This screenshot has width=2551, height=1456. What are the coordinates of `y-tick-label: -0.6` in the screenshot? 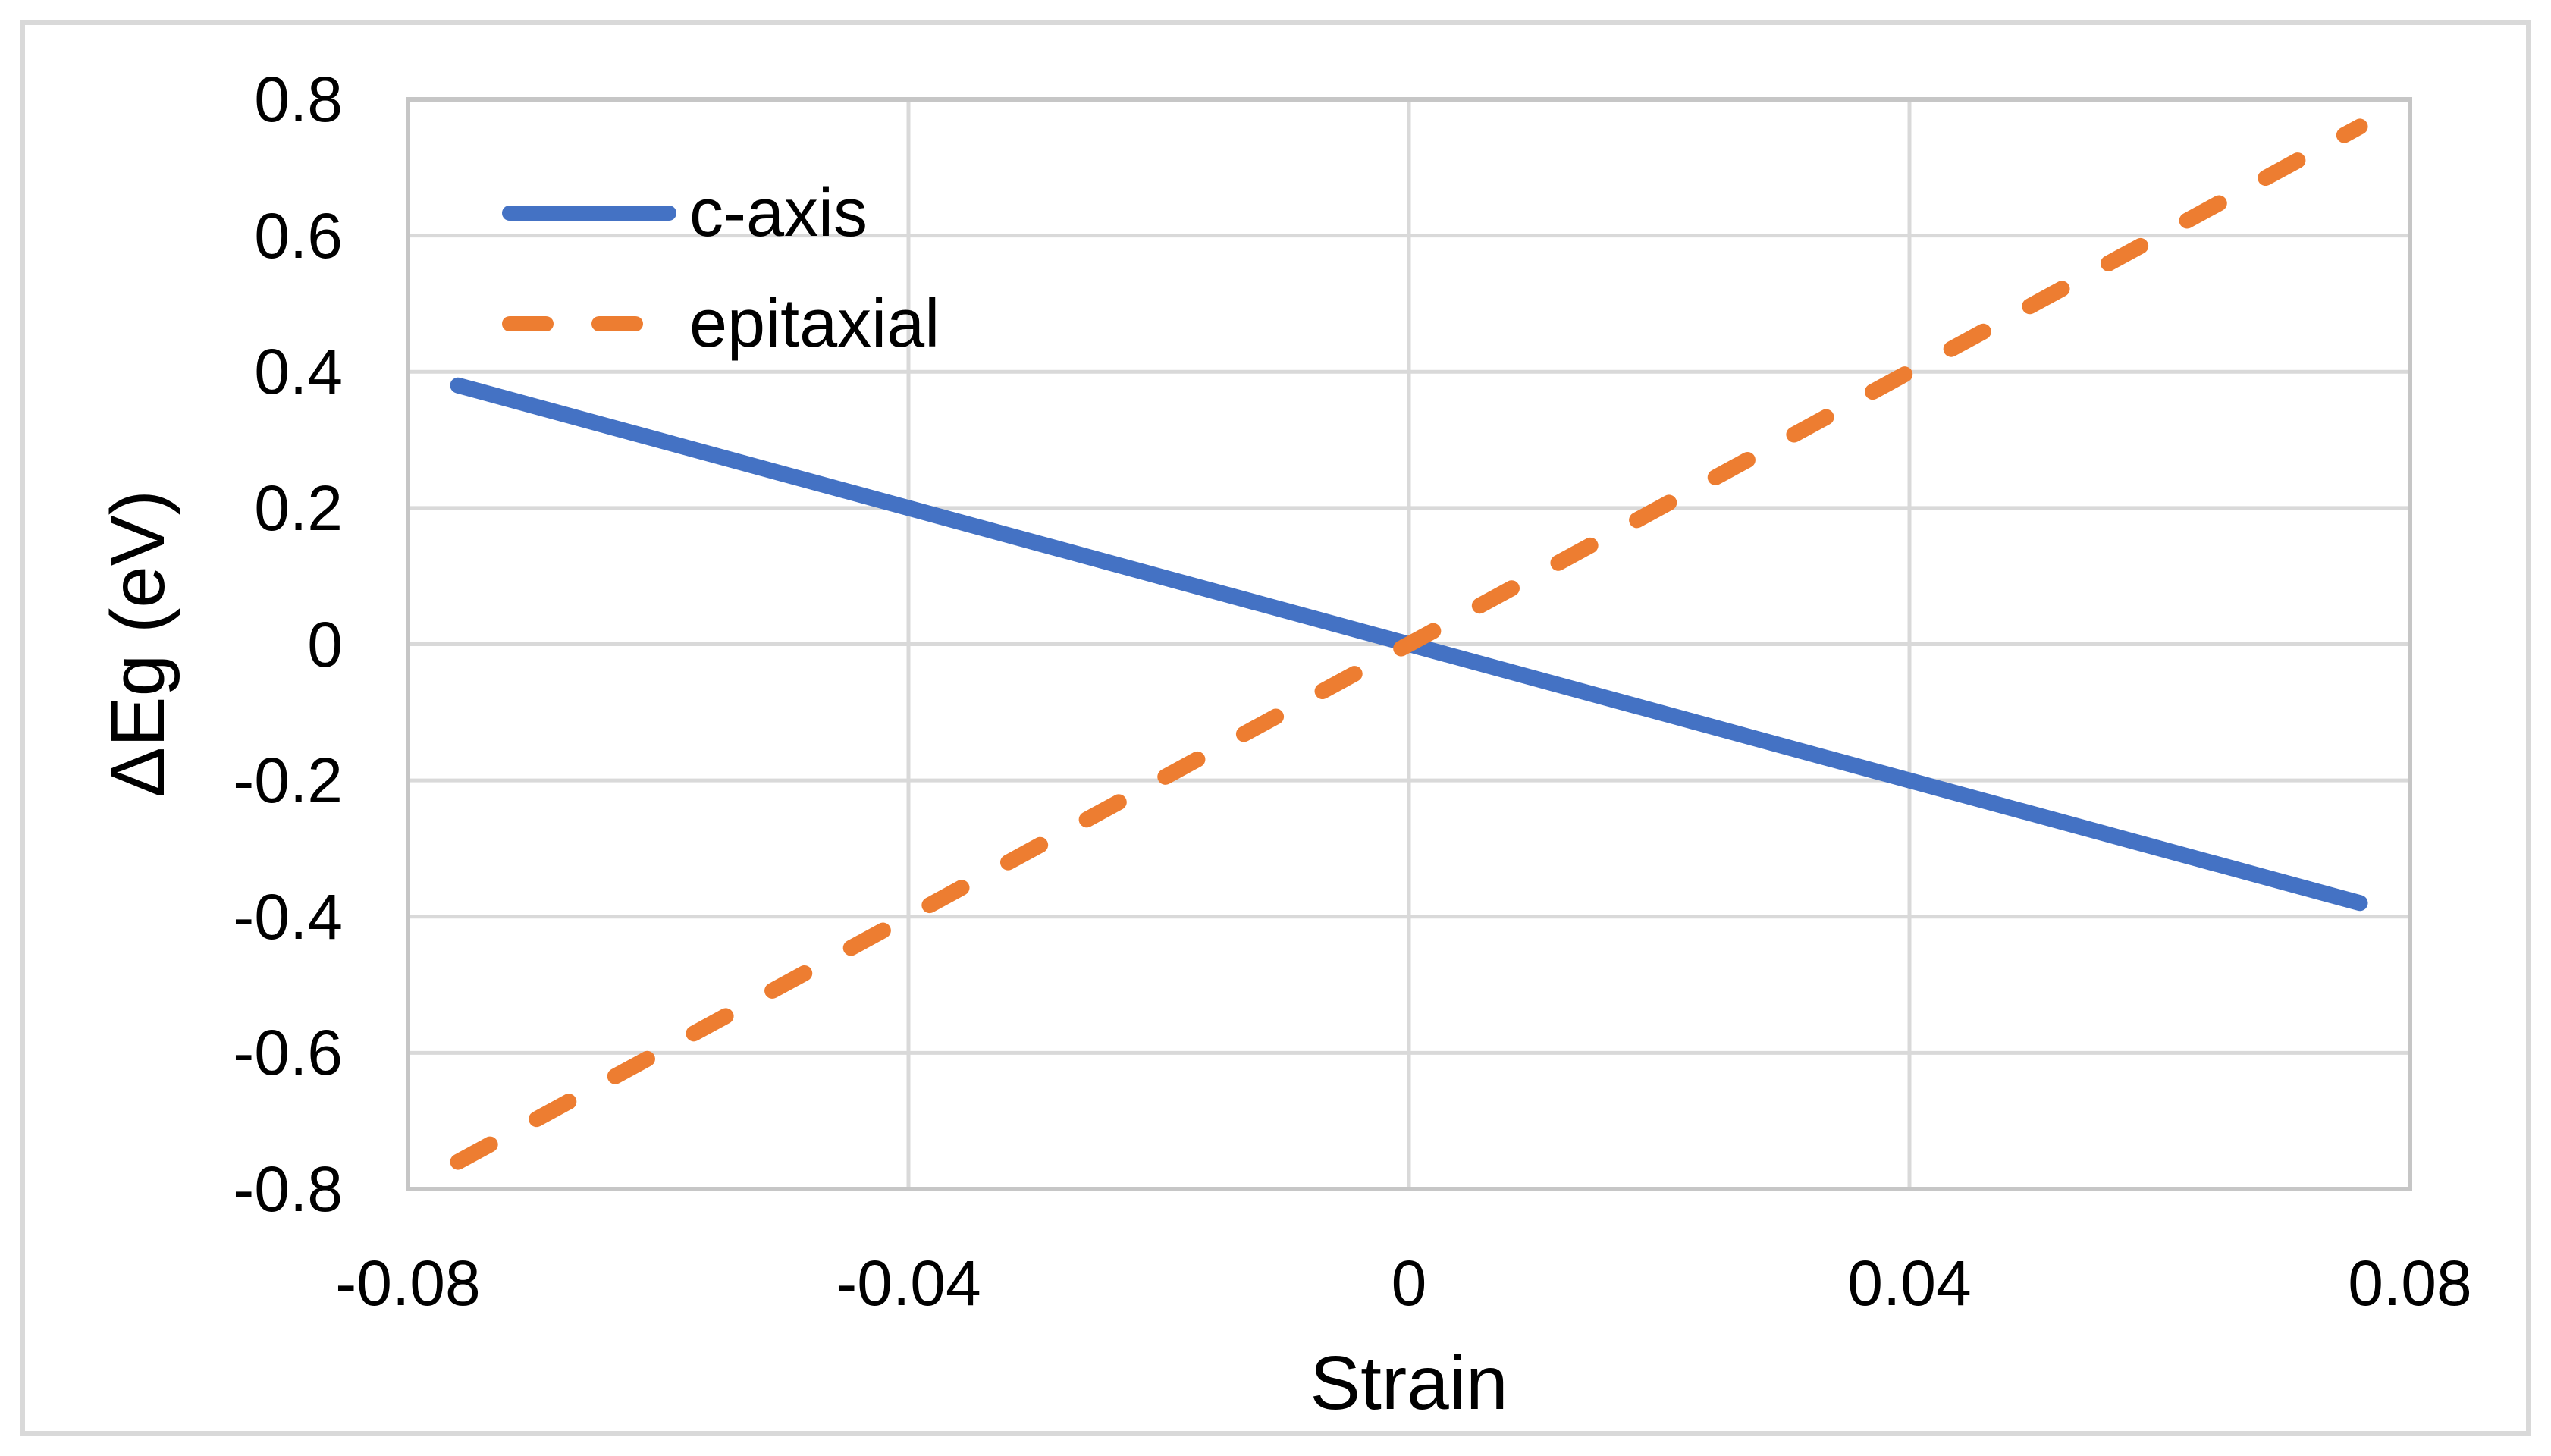 It's located at (288, 1053).